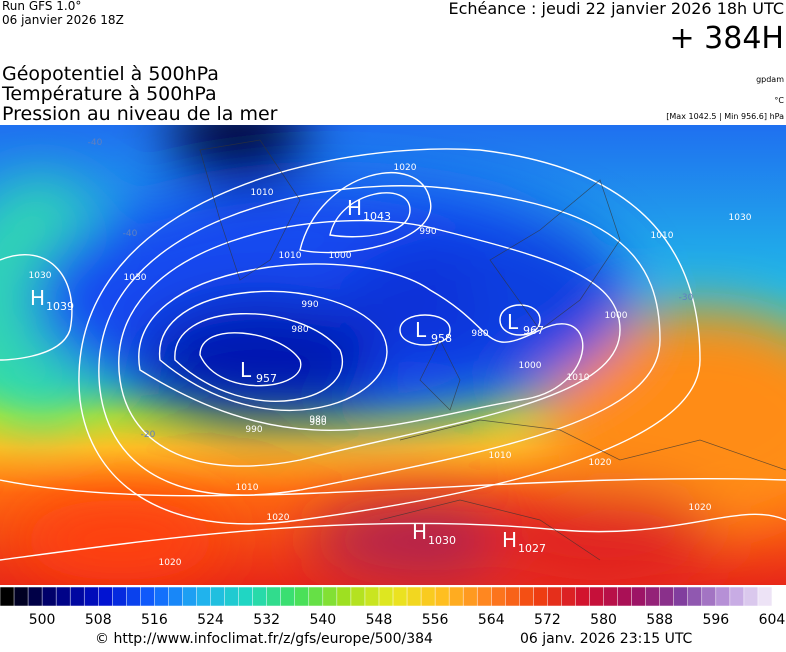 Image resolution: width=786 pixels, height=652 pixels. I want to click on pressure-center-value: 958, so click(441, 338).